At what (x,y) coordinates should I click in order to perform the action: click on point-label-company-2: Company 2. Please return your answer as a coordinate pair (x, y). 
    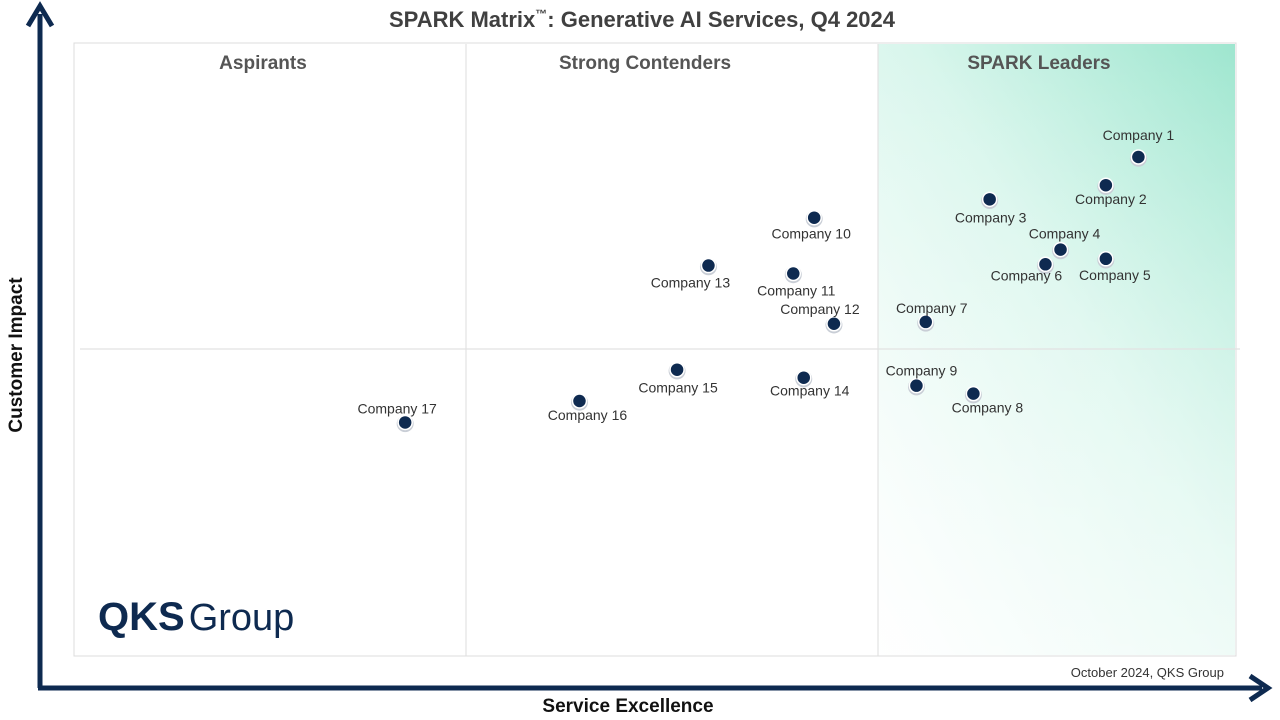
    Looking at the image, I should click on (1111, 199).